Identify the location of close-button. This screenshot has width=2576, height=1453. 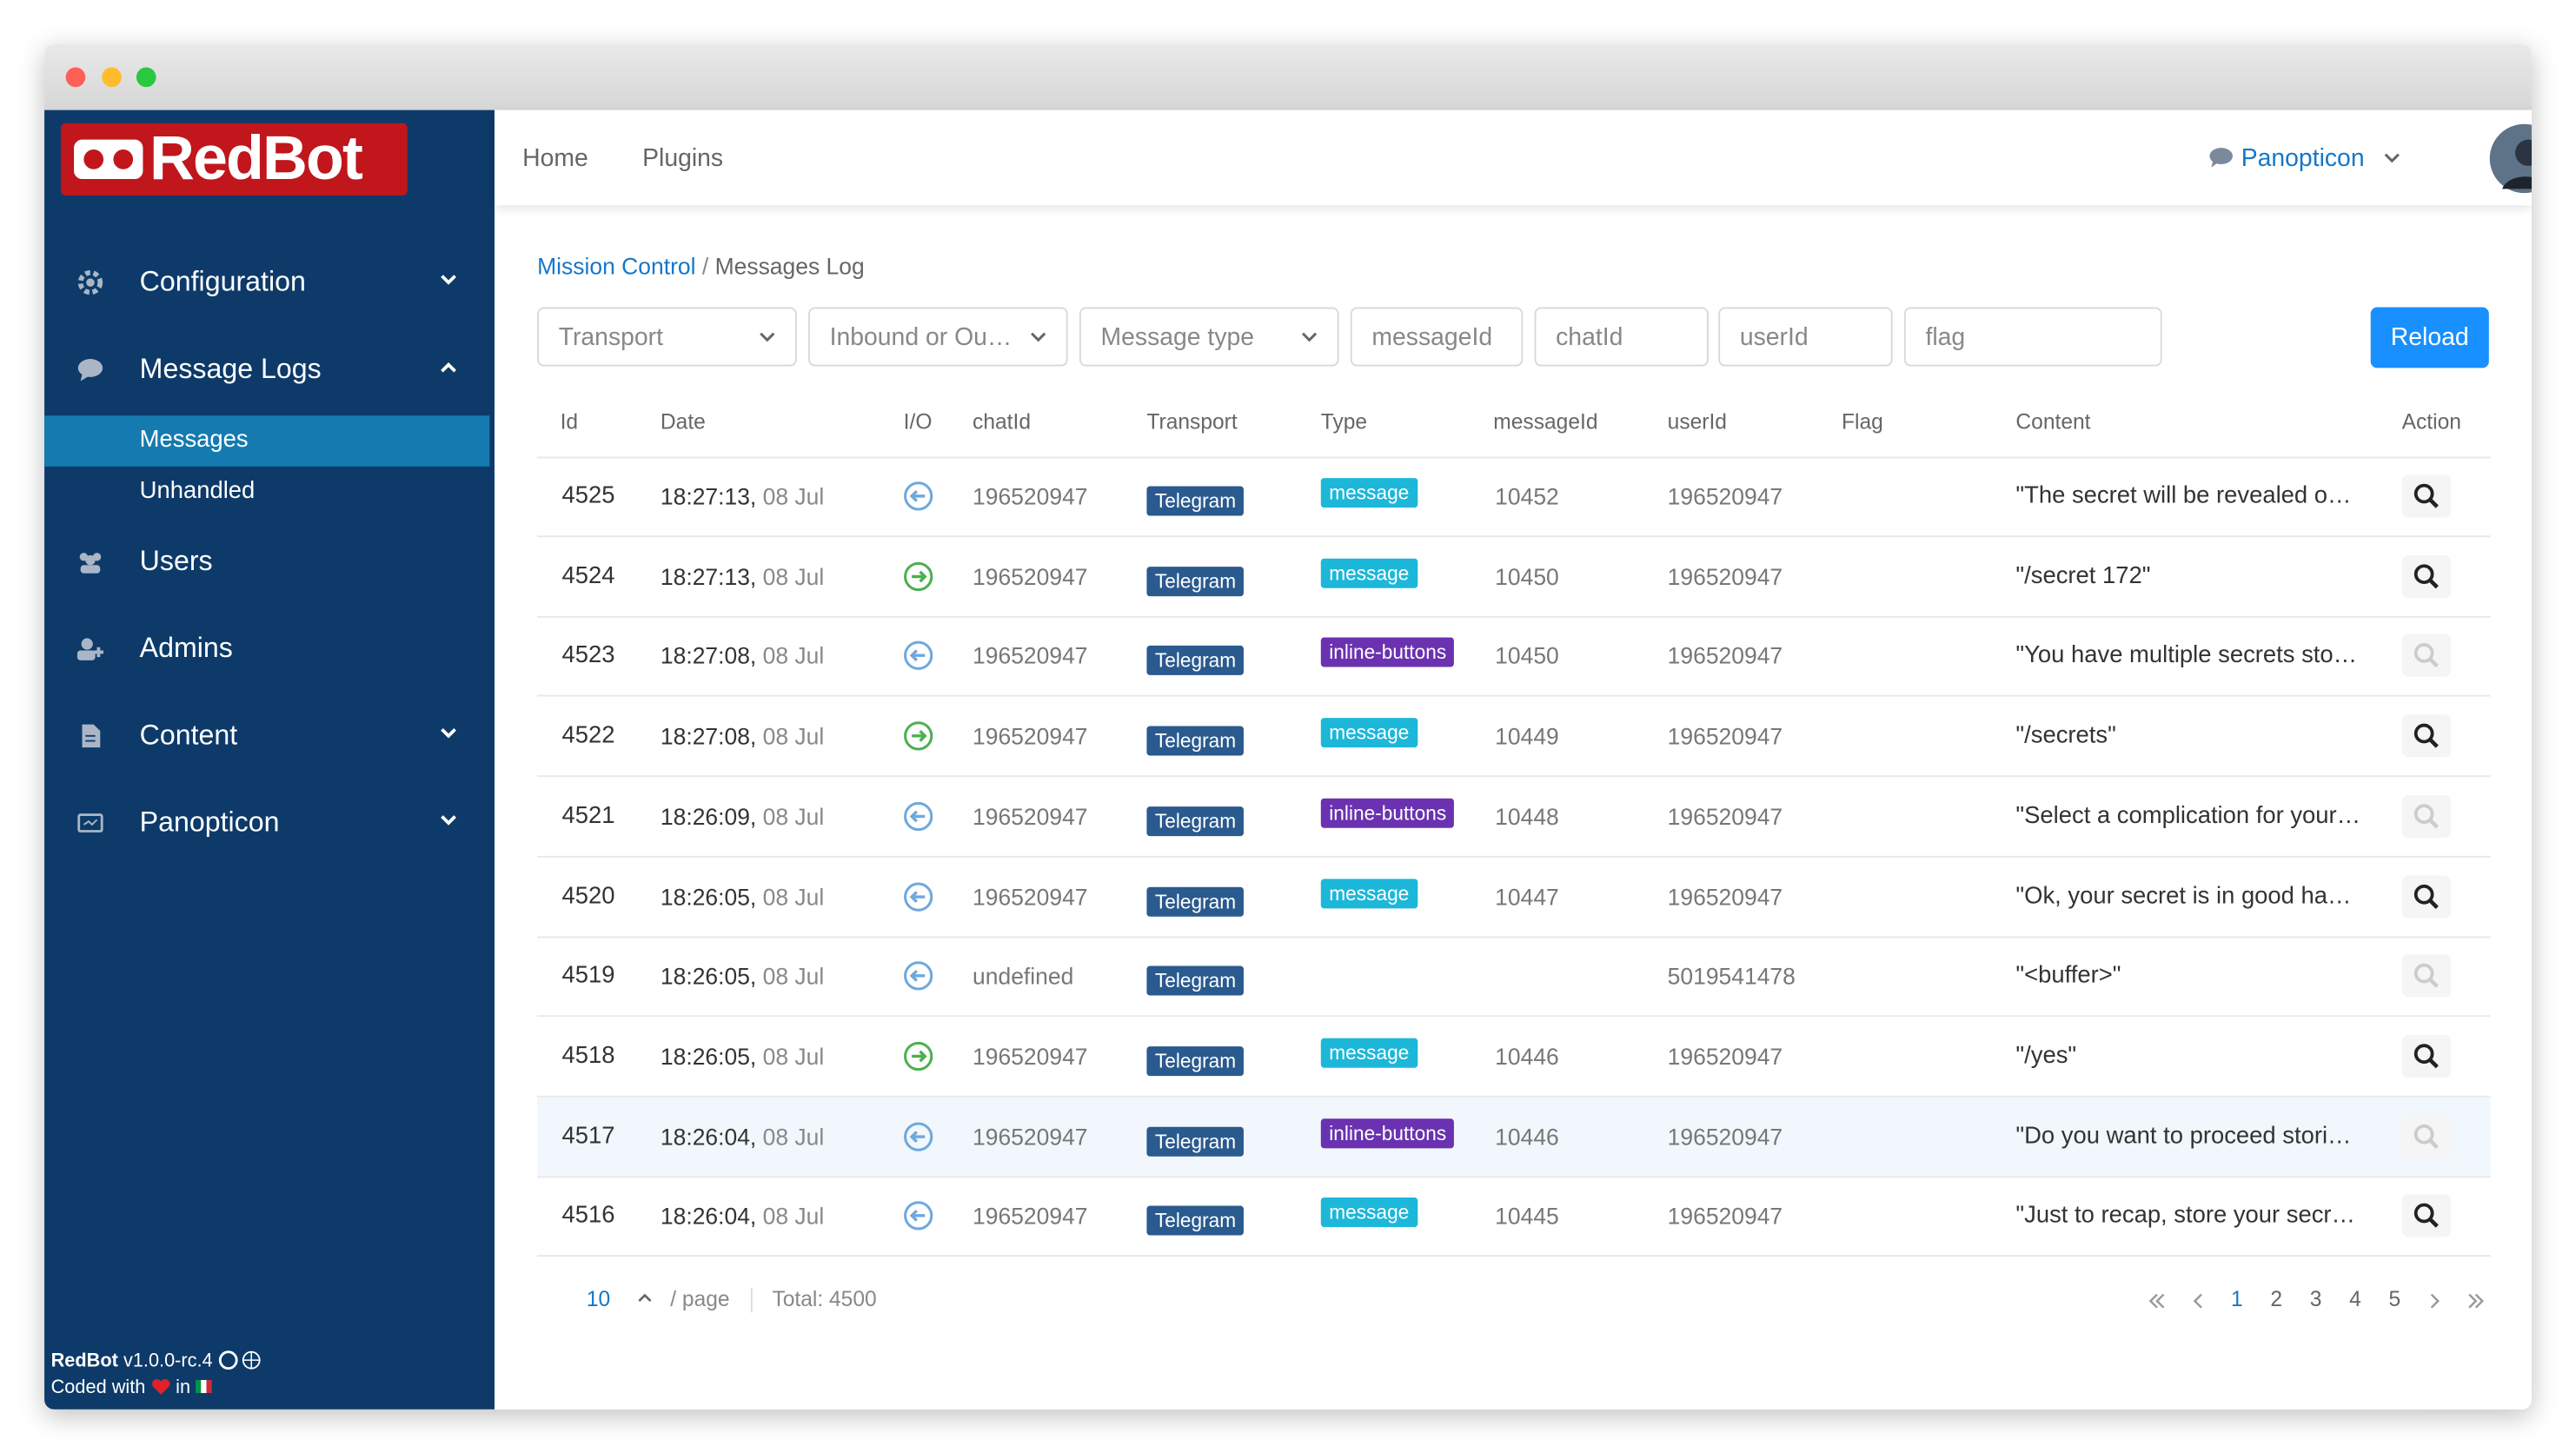
(76, 78).